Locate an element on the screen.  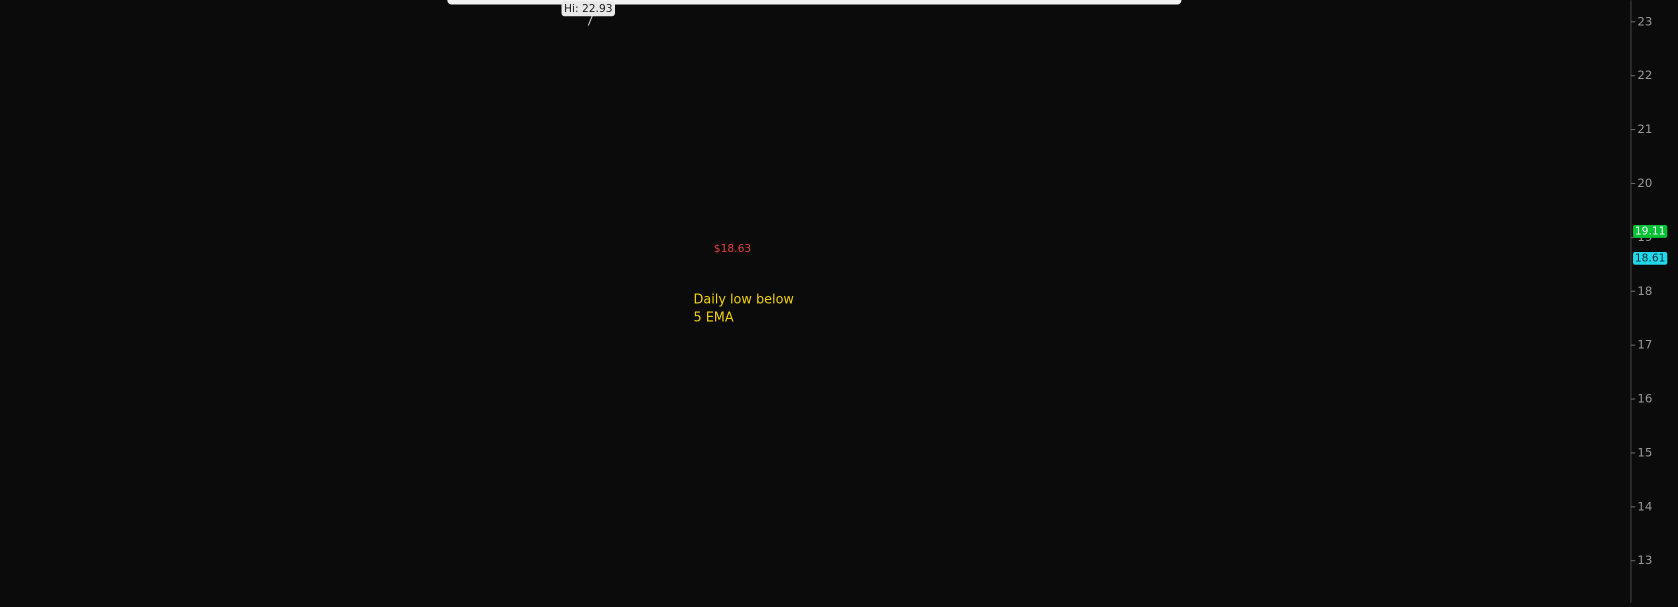
y-tick-label: 15 is located at coordinates (1644, 452).